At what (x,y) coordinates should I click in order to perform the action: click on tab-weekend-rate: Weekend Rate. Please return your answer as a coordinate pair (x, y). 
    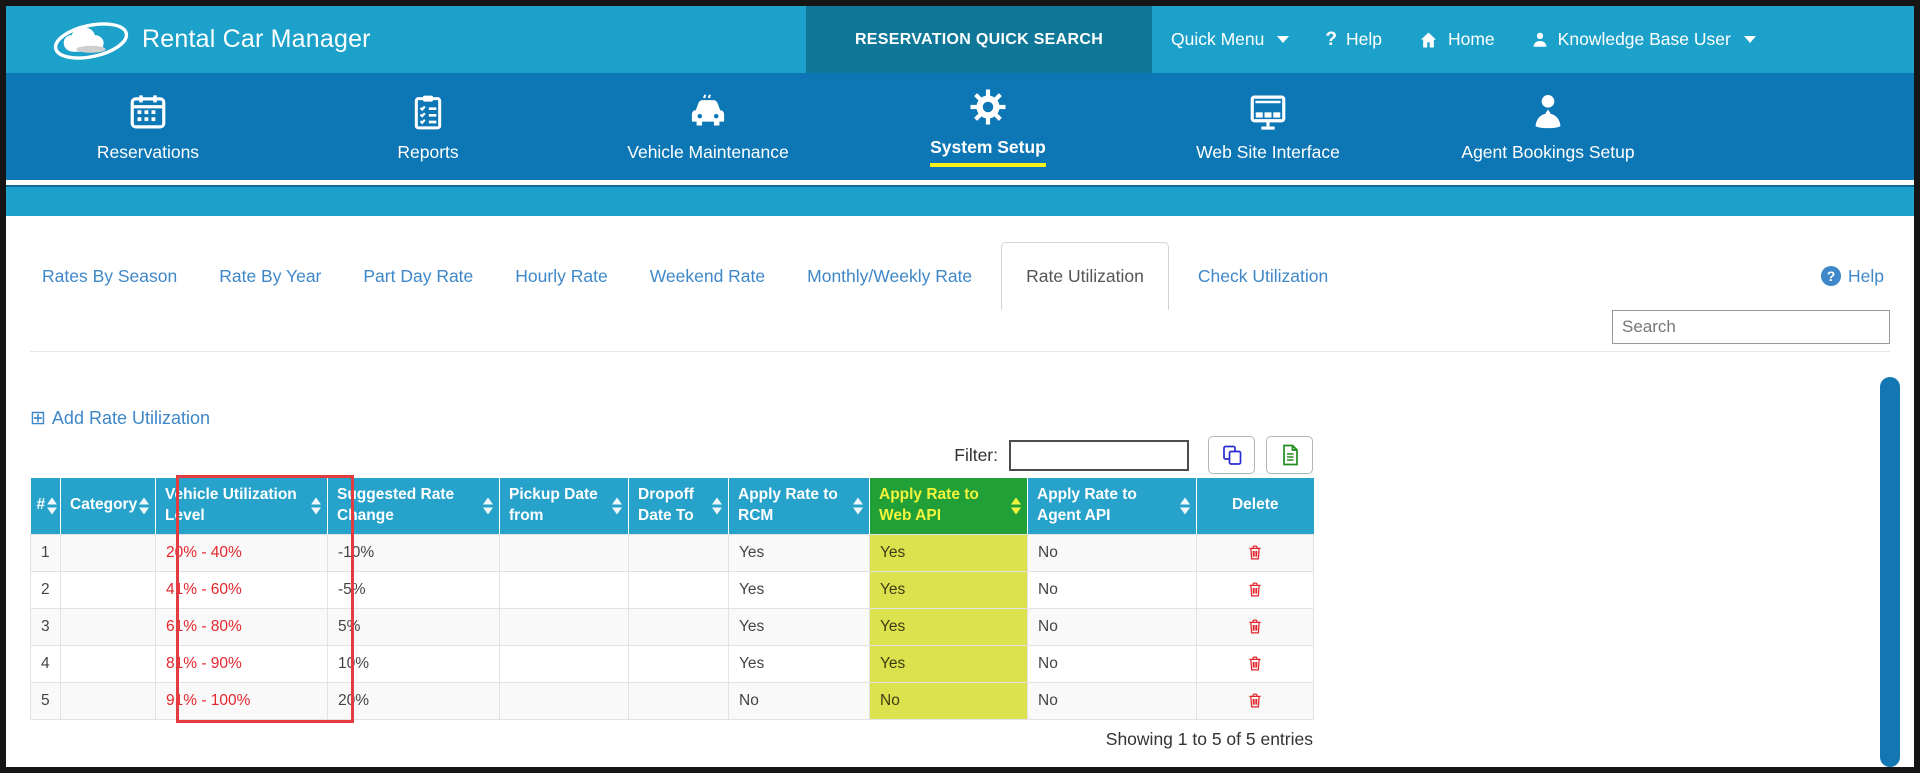
    Looking at the image, I should click on (707, 275).